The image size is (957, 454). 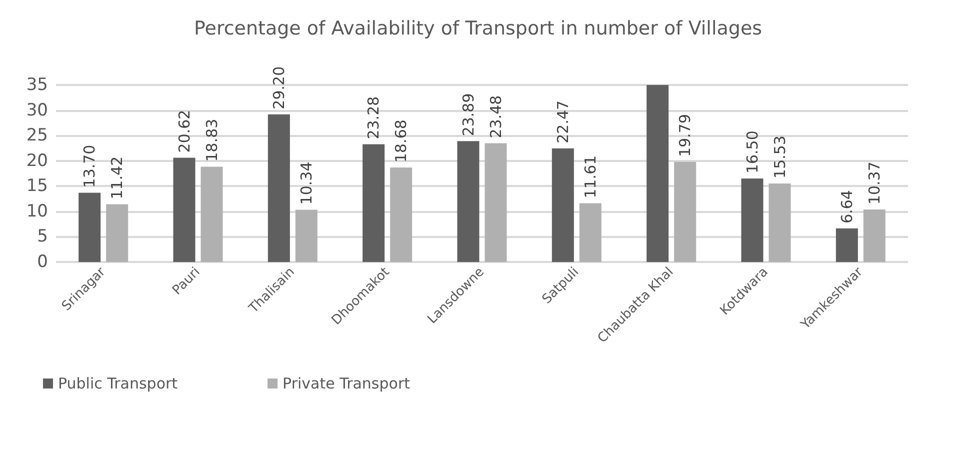 What do you see at coordinates (874, 183) in the screenshot?
I see `data-label: 10.37` at bounding box center [874, 183].